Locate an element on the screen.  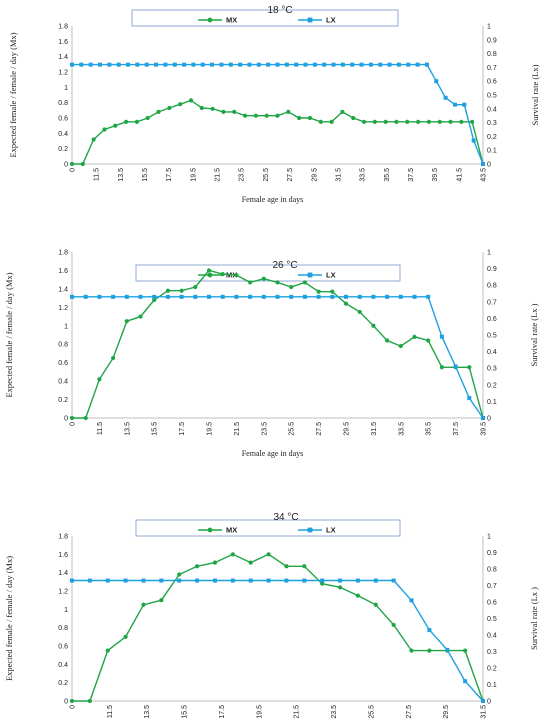
y2-tick-label: 1 is located at coordinates (489, 537).